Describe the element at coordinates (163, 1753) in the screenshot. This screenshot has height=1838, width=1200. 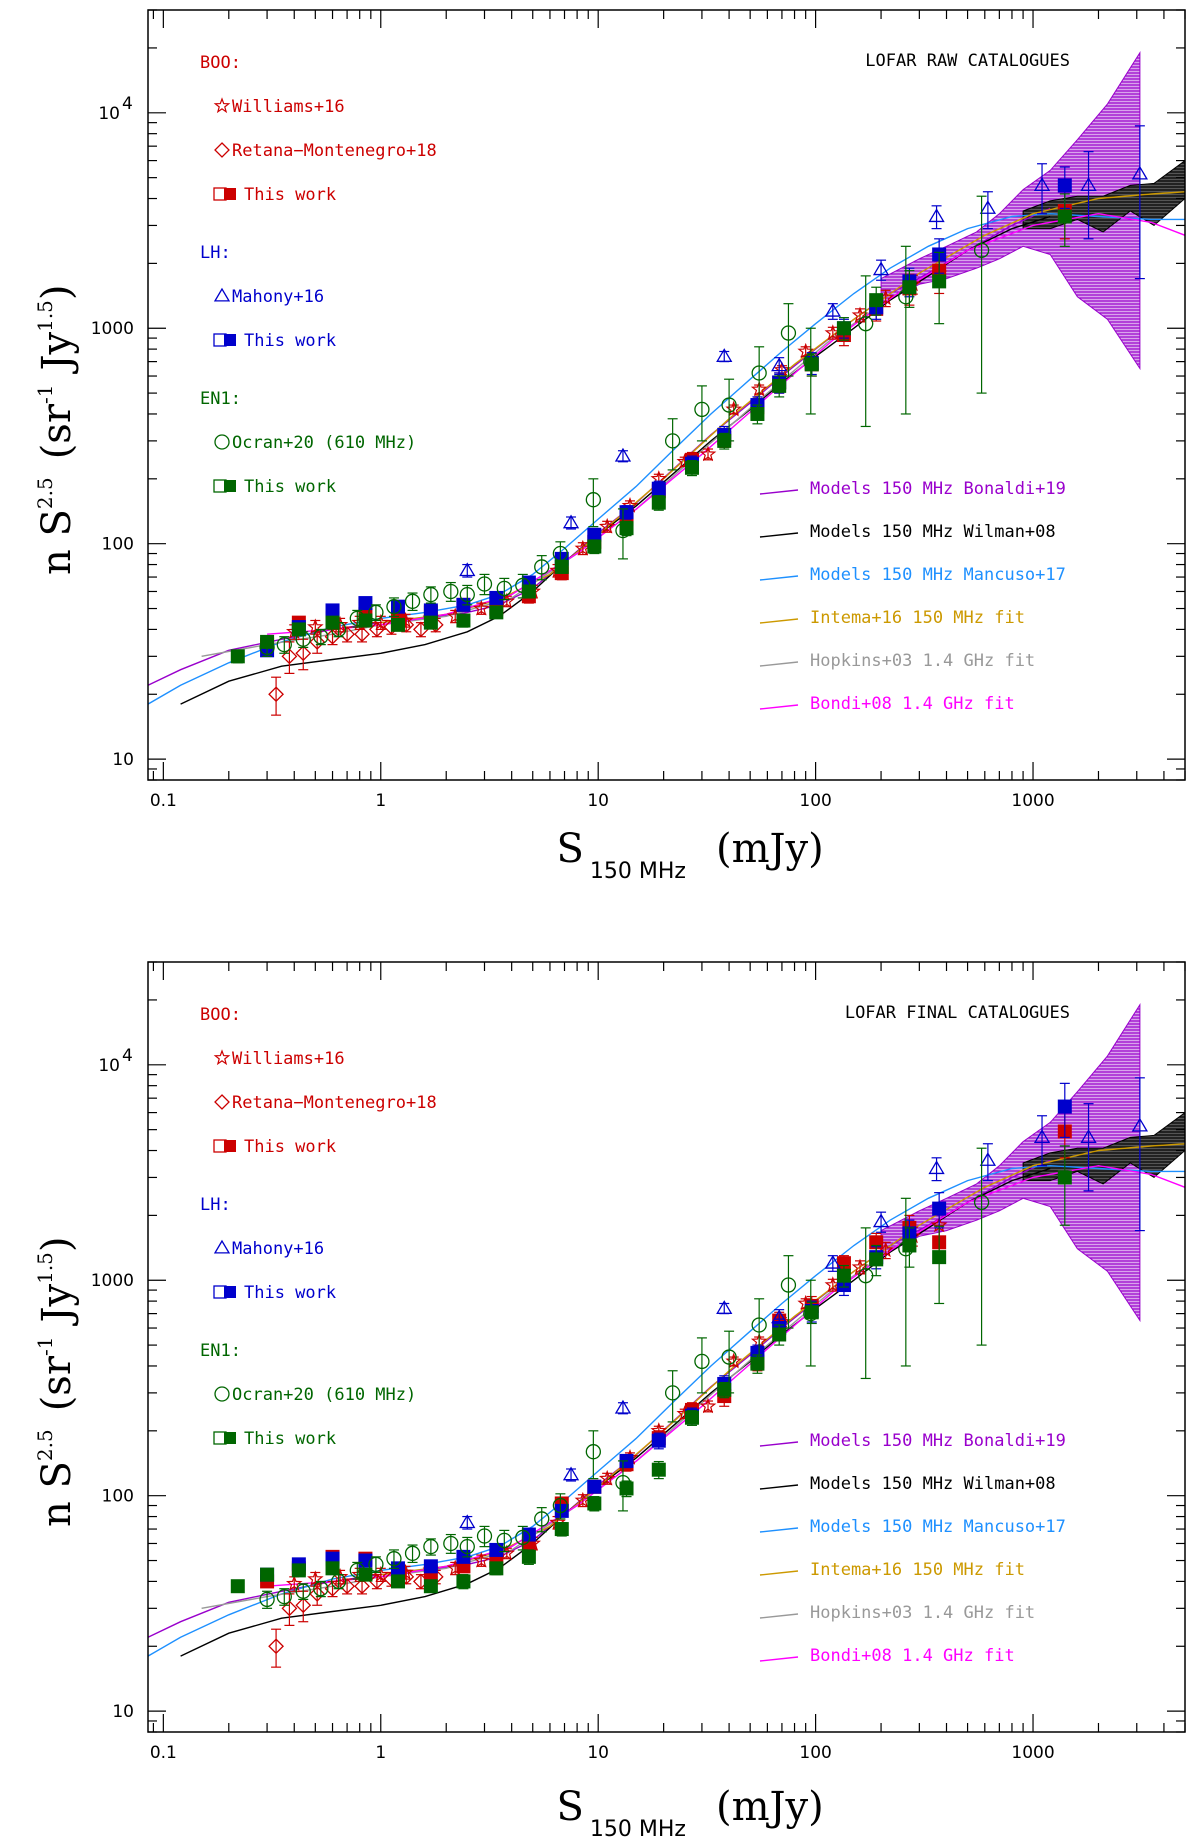
I see `x-tick-label: 0.1` at that location.